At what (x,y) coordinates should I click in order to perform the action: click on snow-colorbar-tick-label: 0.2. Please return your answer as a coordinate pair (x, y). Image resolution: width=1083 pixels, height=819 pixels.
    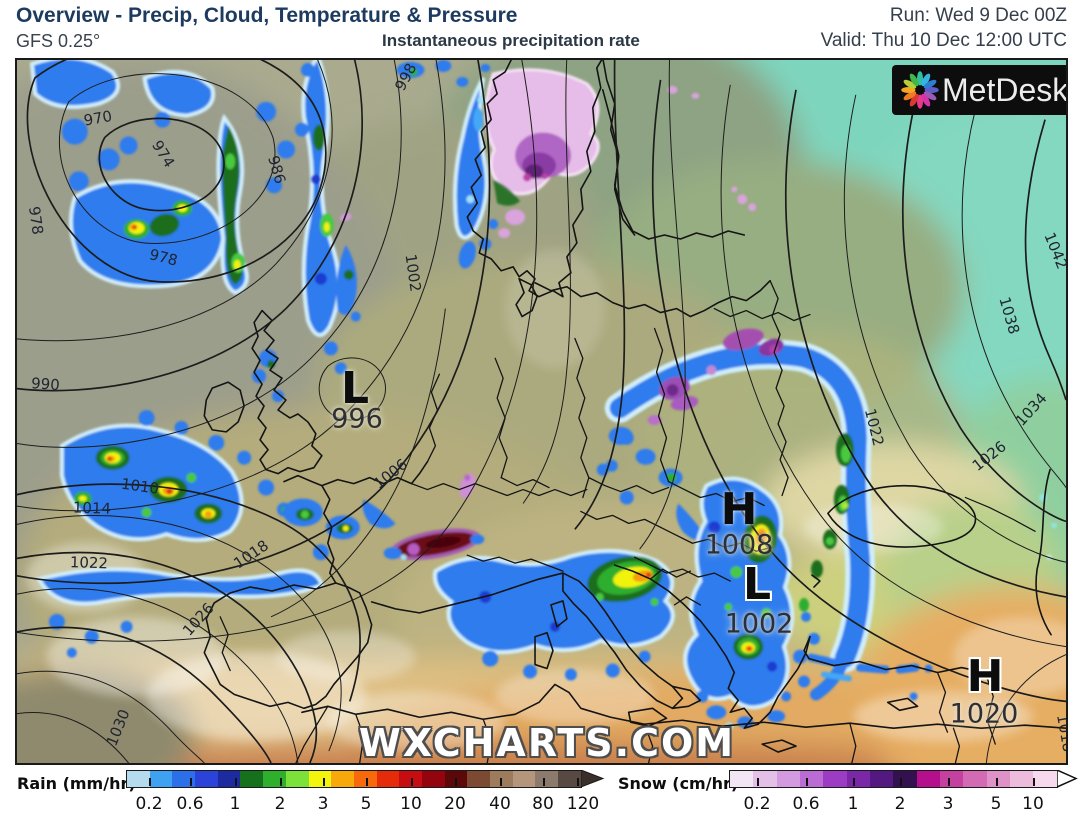
    Looking at the image, I should click on (757, 804).